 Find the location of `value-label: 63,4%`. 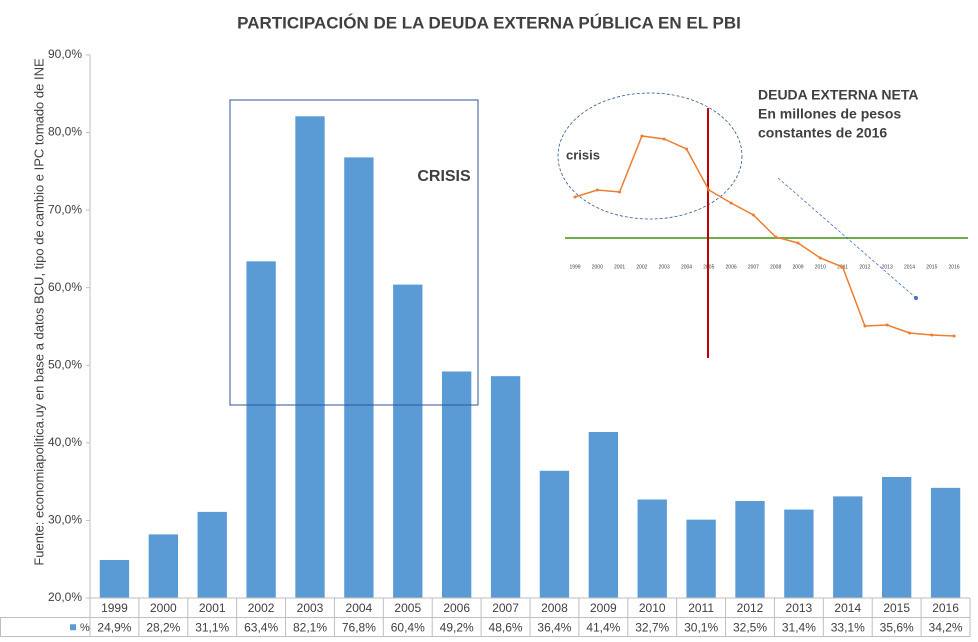

value-label: 63,4% is located at coordinates (261, 627).